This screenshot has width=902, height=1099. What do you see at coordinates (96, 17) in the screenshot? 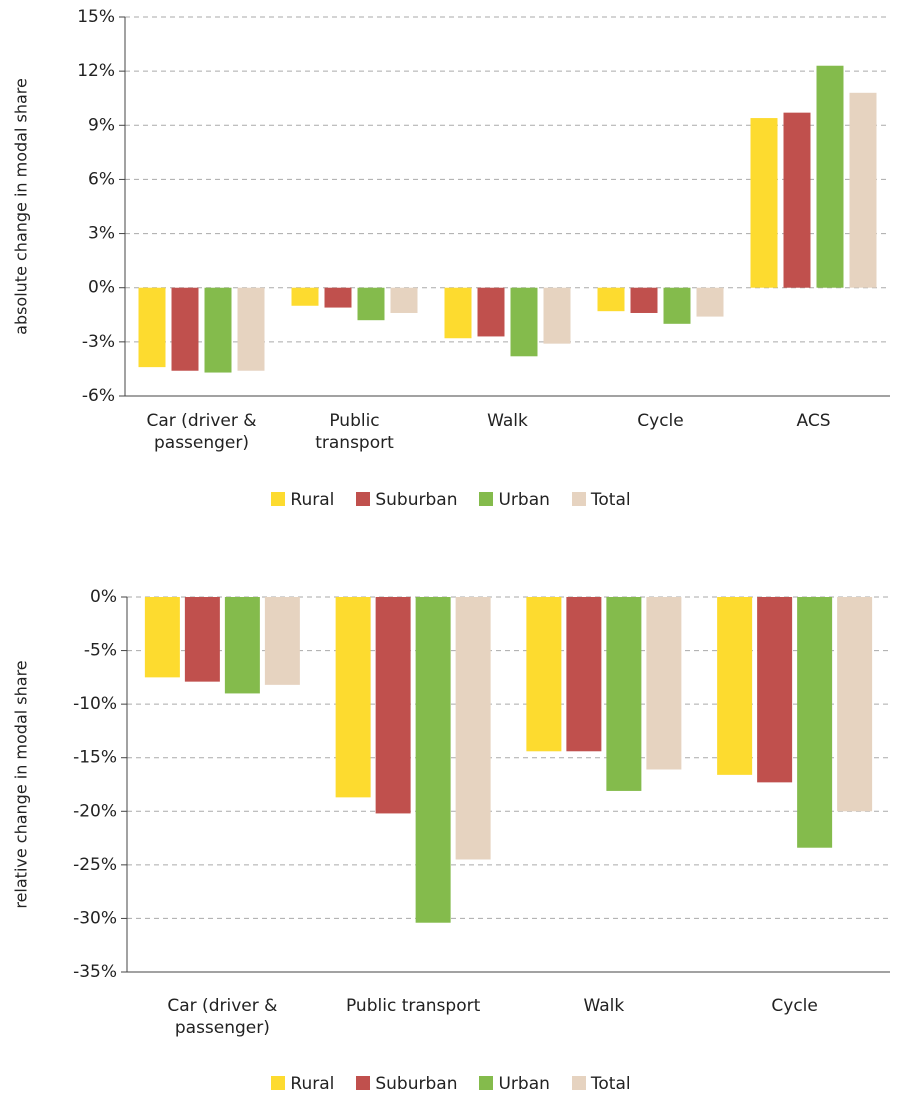
I see `y-tick-label: 15%` at bounding box center [96, 17].